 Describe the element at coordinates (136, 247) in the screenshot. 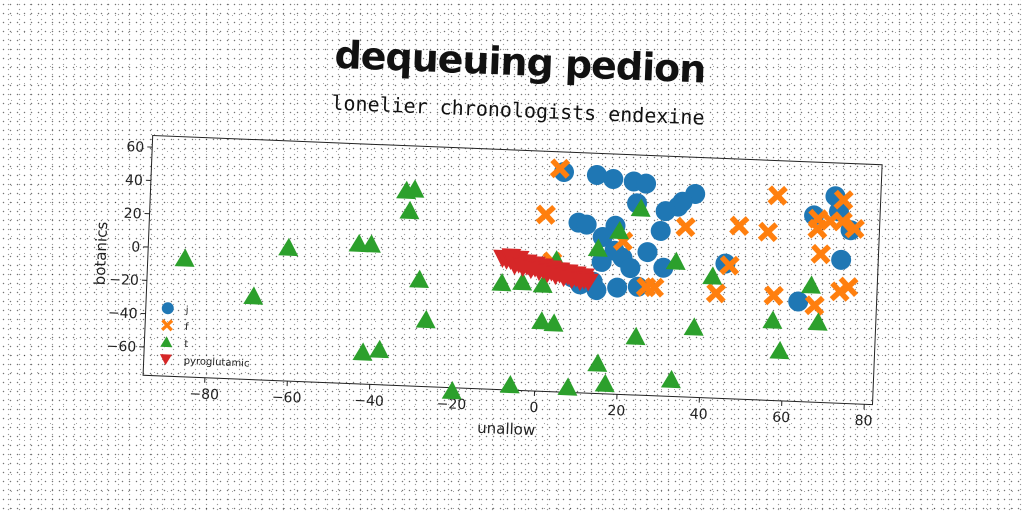

I see `y-tick-label: 0` at that location.